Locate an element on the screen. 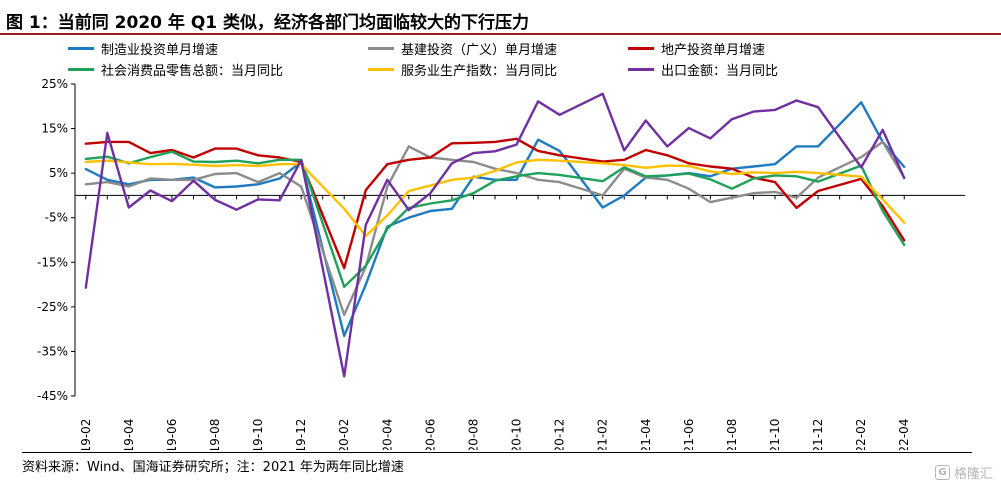 The image size is (1001, 488). y-tick-label: -35% is located at coordinates (52, 351).